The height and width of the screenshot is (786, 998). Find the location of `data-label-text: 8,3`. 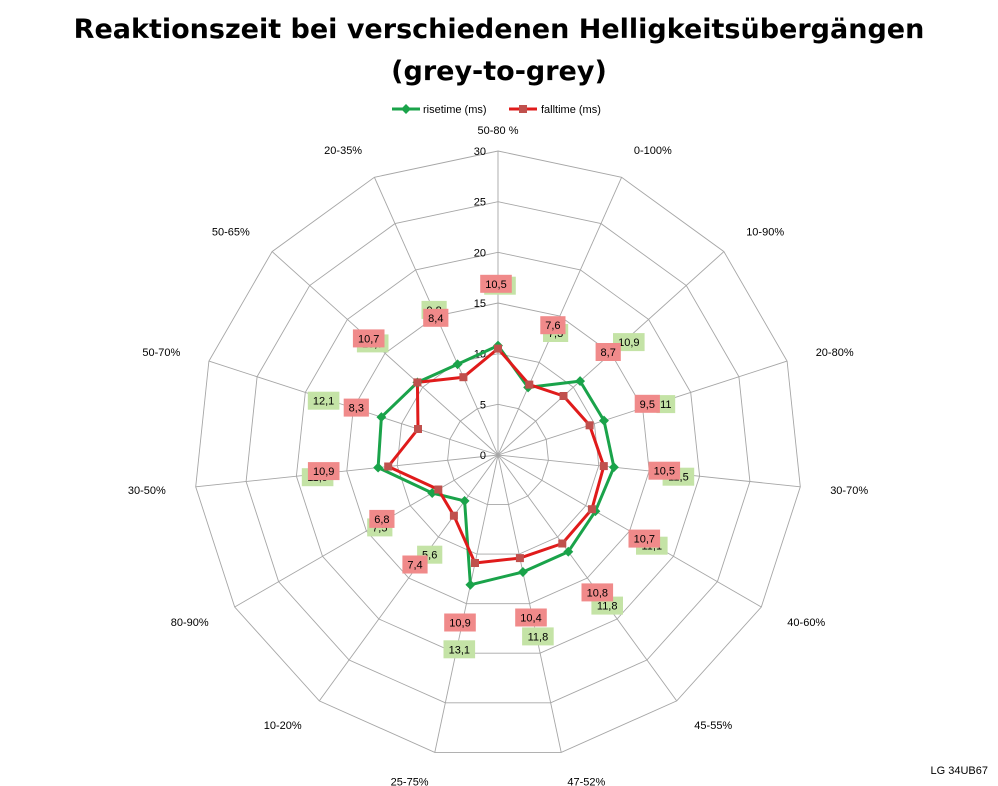

data-label-text: 8,3 is located at coordinates (356, 409).